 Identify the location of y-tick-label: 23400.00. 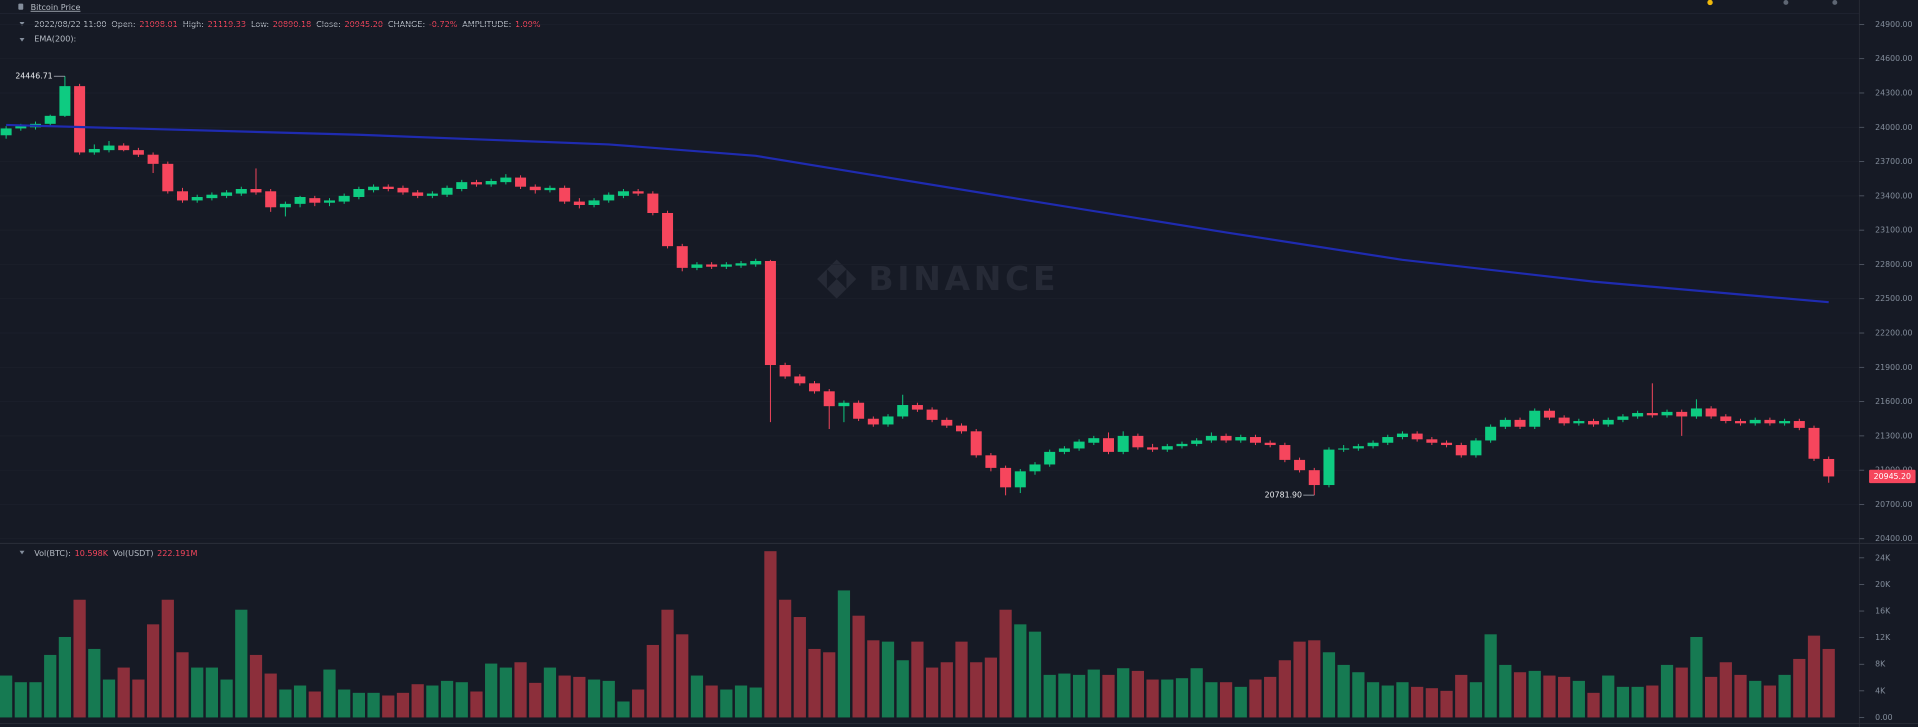
(1893, 195).